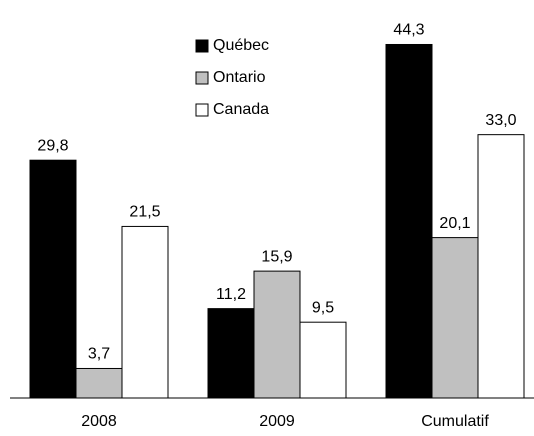 This screenshot has width=534, height=436. I want to click on x-tick-label: Cumulatif, so click(455, 421).